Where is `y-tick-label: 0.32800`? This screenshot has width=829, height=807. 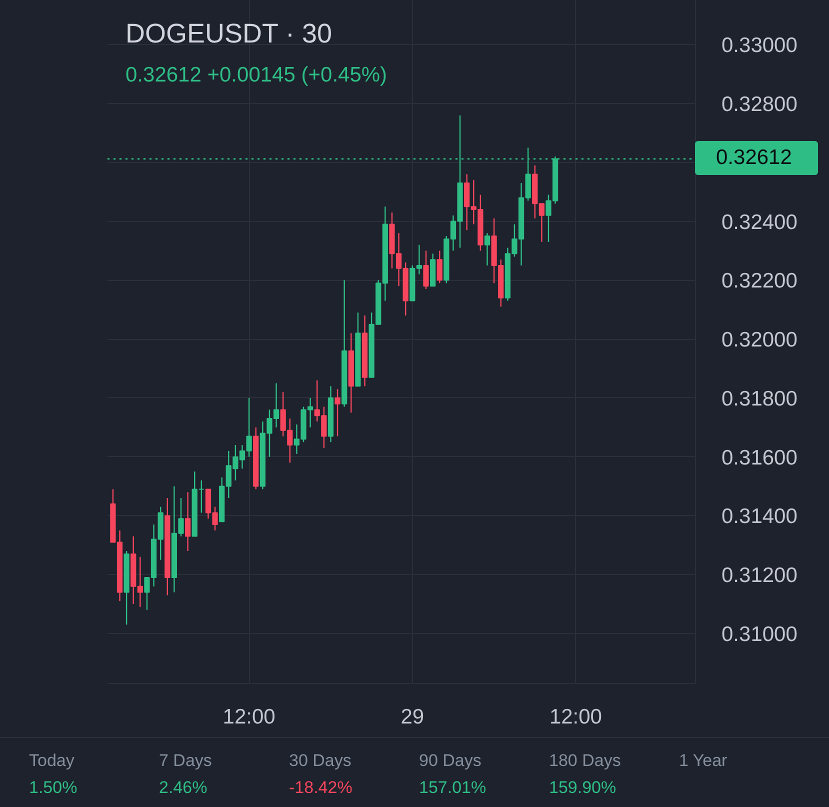
y-tick-label: 0.32800 is located at coordinates (760, 104).